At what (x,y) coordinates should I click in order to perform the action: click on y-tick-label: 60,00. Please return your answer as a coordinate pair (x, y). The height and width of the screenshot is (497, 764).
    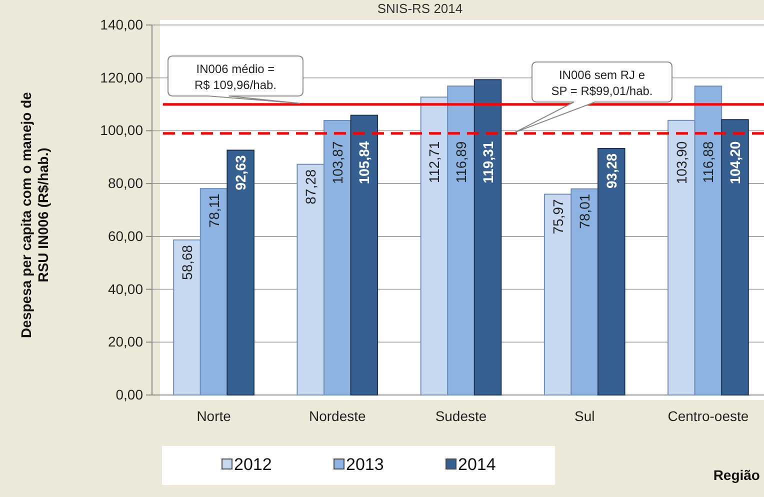
    Looking at the image, I should click on (126, 236).